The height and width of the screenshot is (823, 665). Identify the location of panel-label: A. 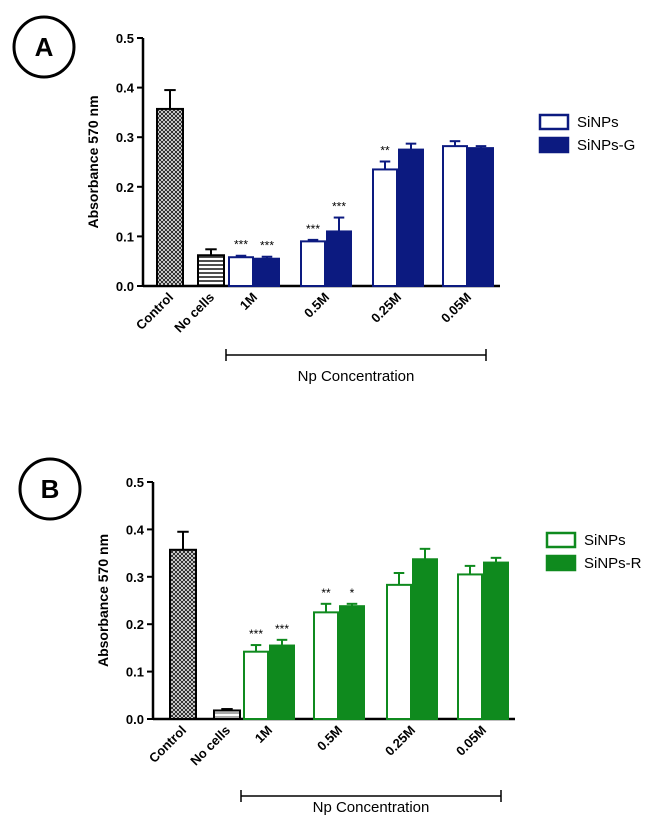
(44, 47).